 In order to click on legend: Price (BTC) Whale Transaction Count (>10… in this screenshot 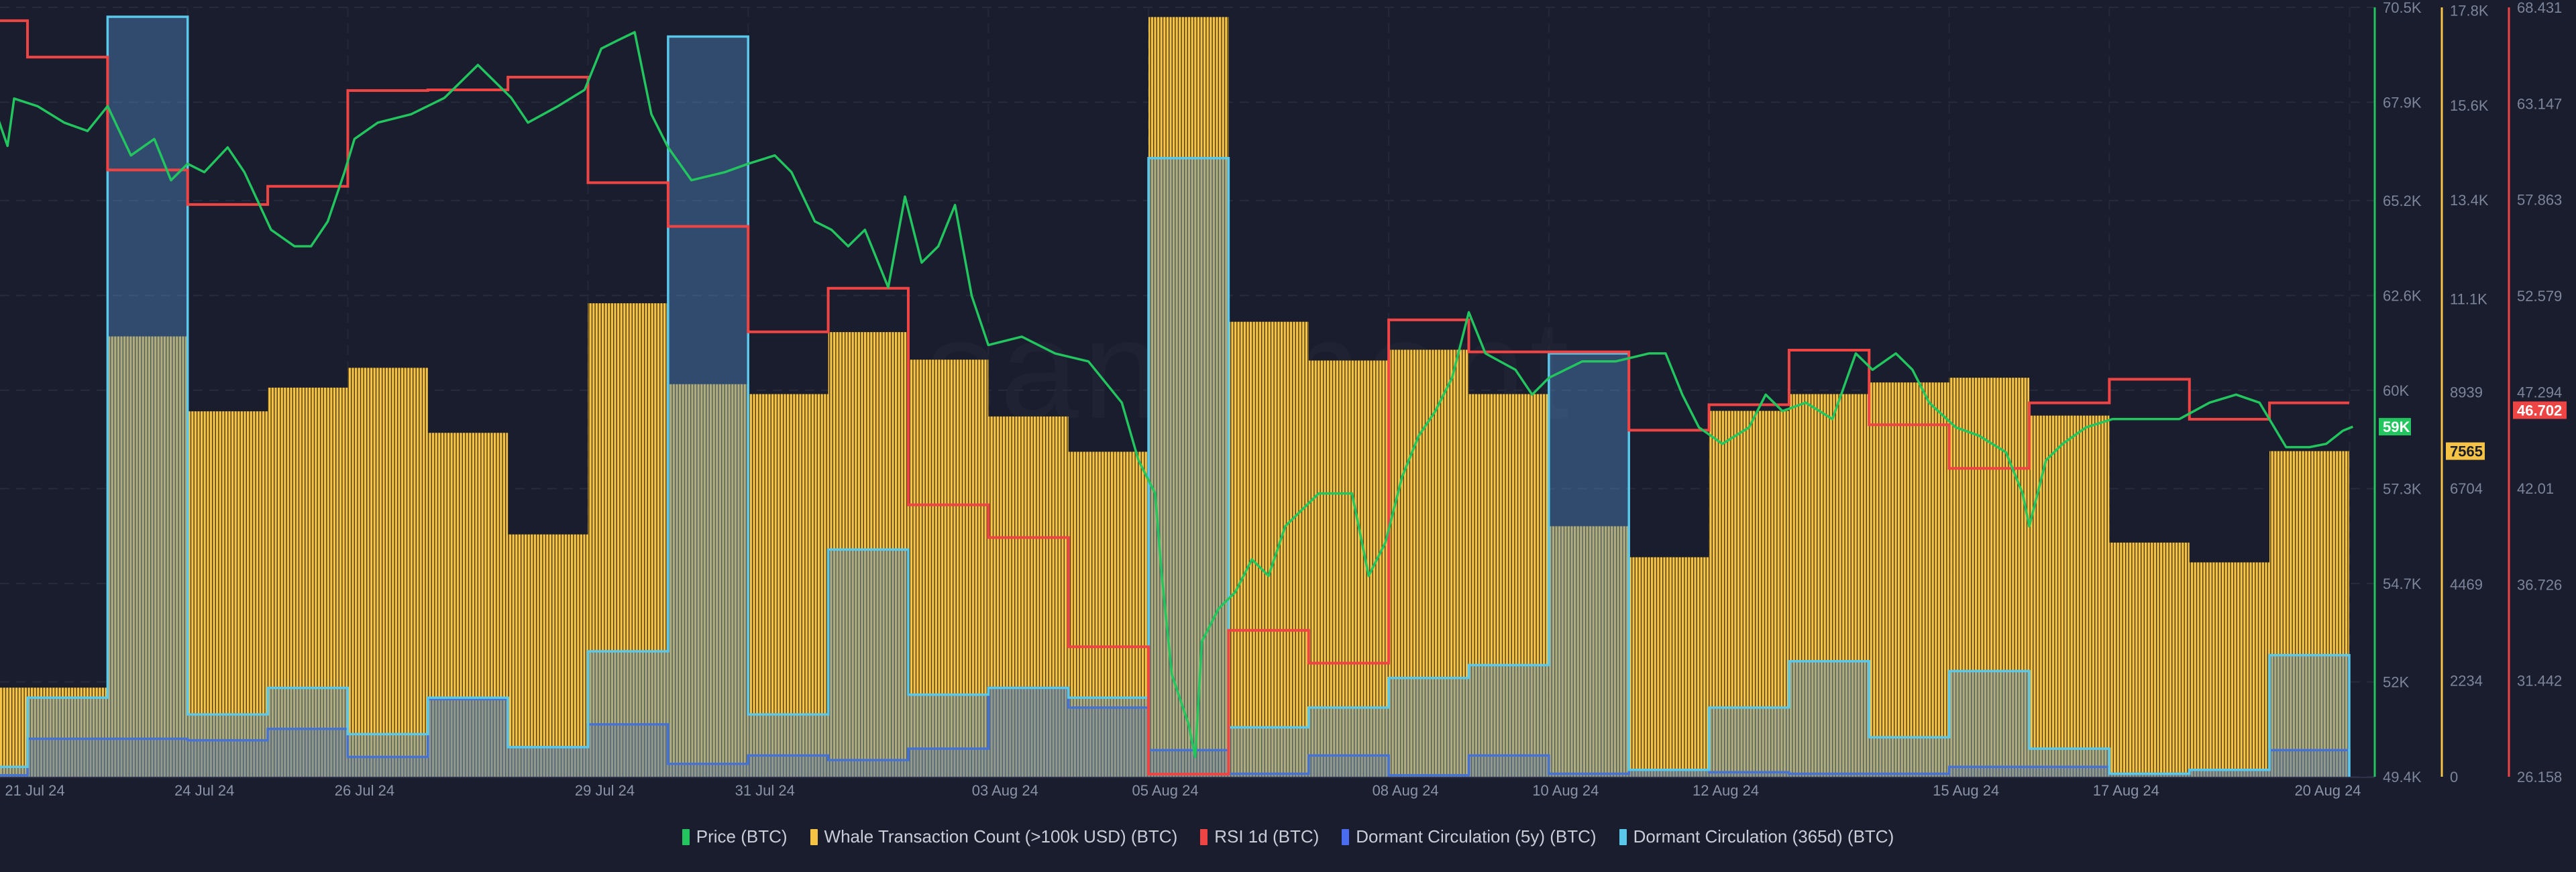, I will do `click(1288, 836)`.